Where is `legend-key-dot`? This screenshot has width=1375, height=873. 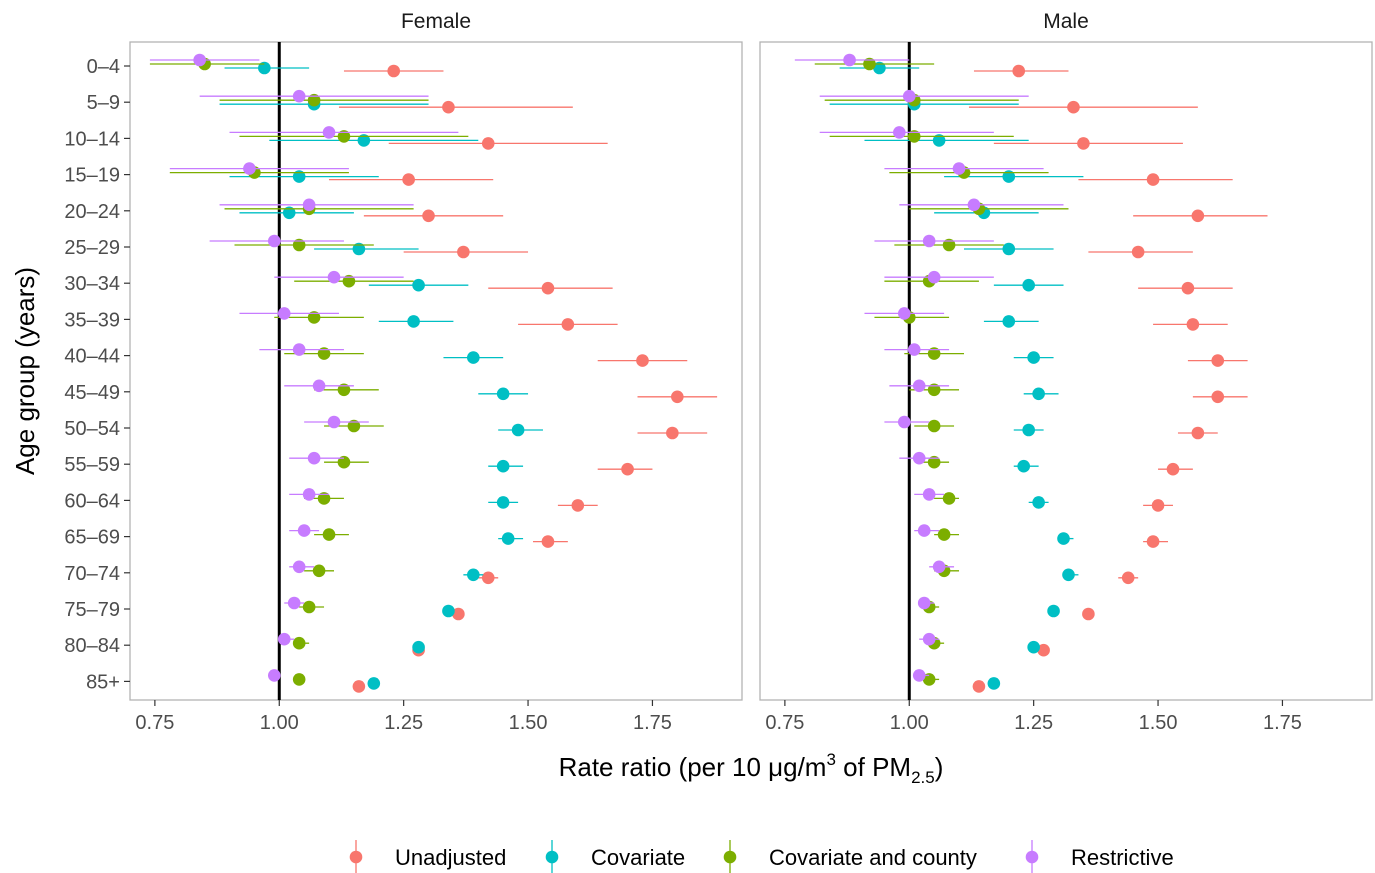 legend-key-dot is located at coordinates (356, 857).